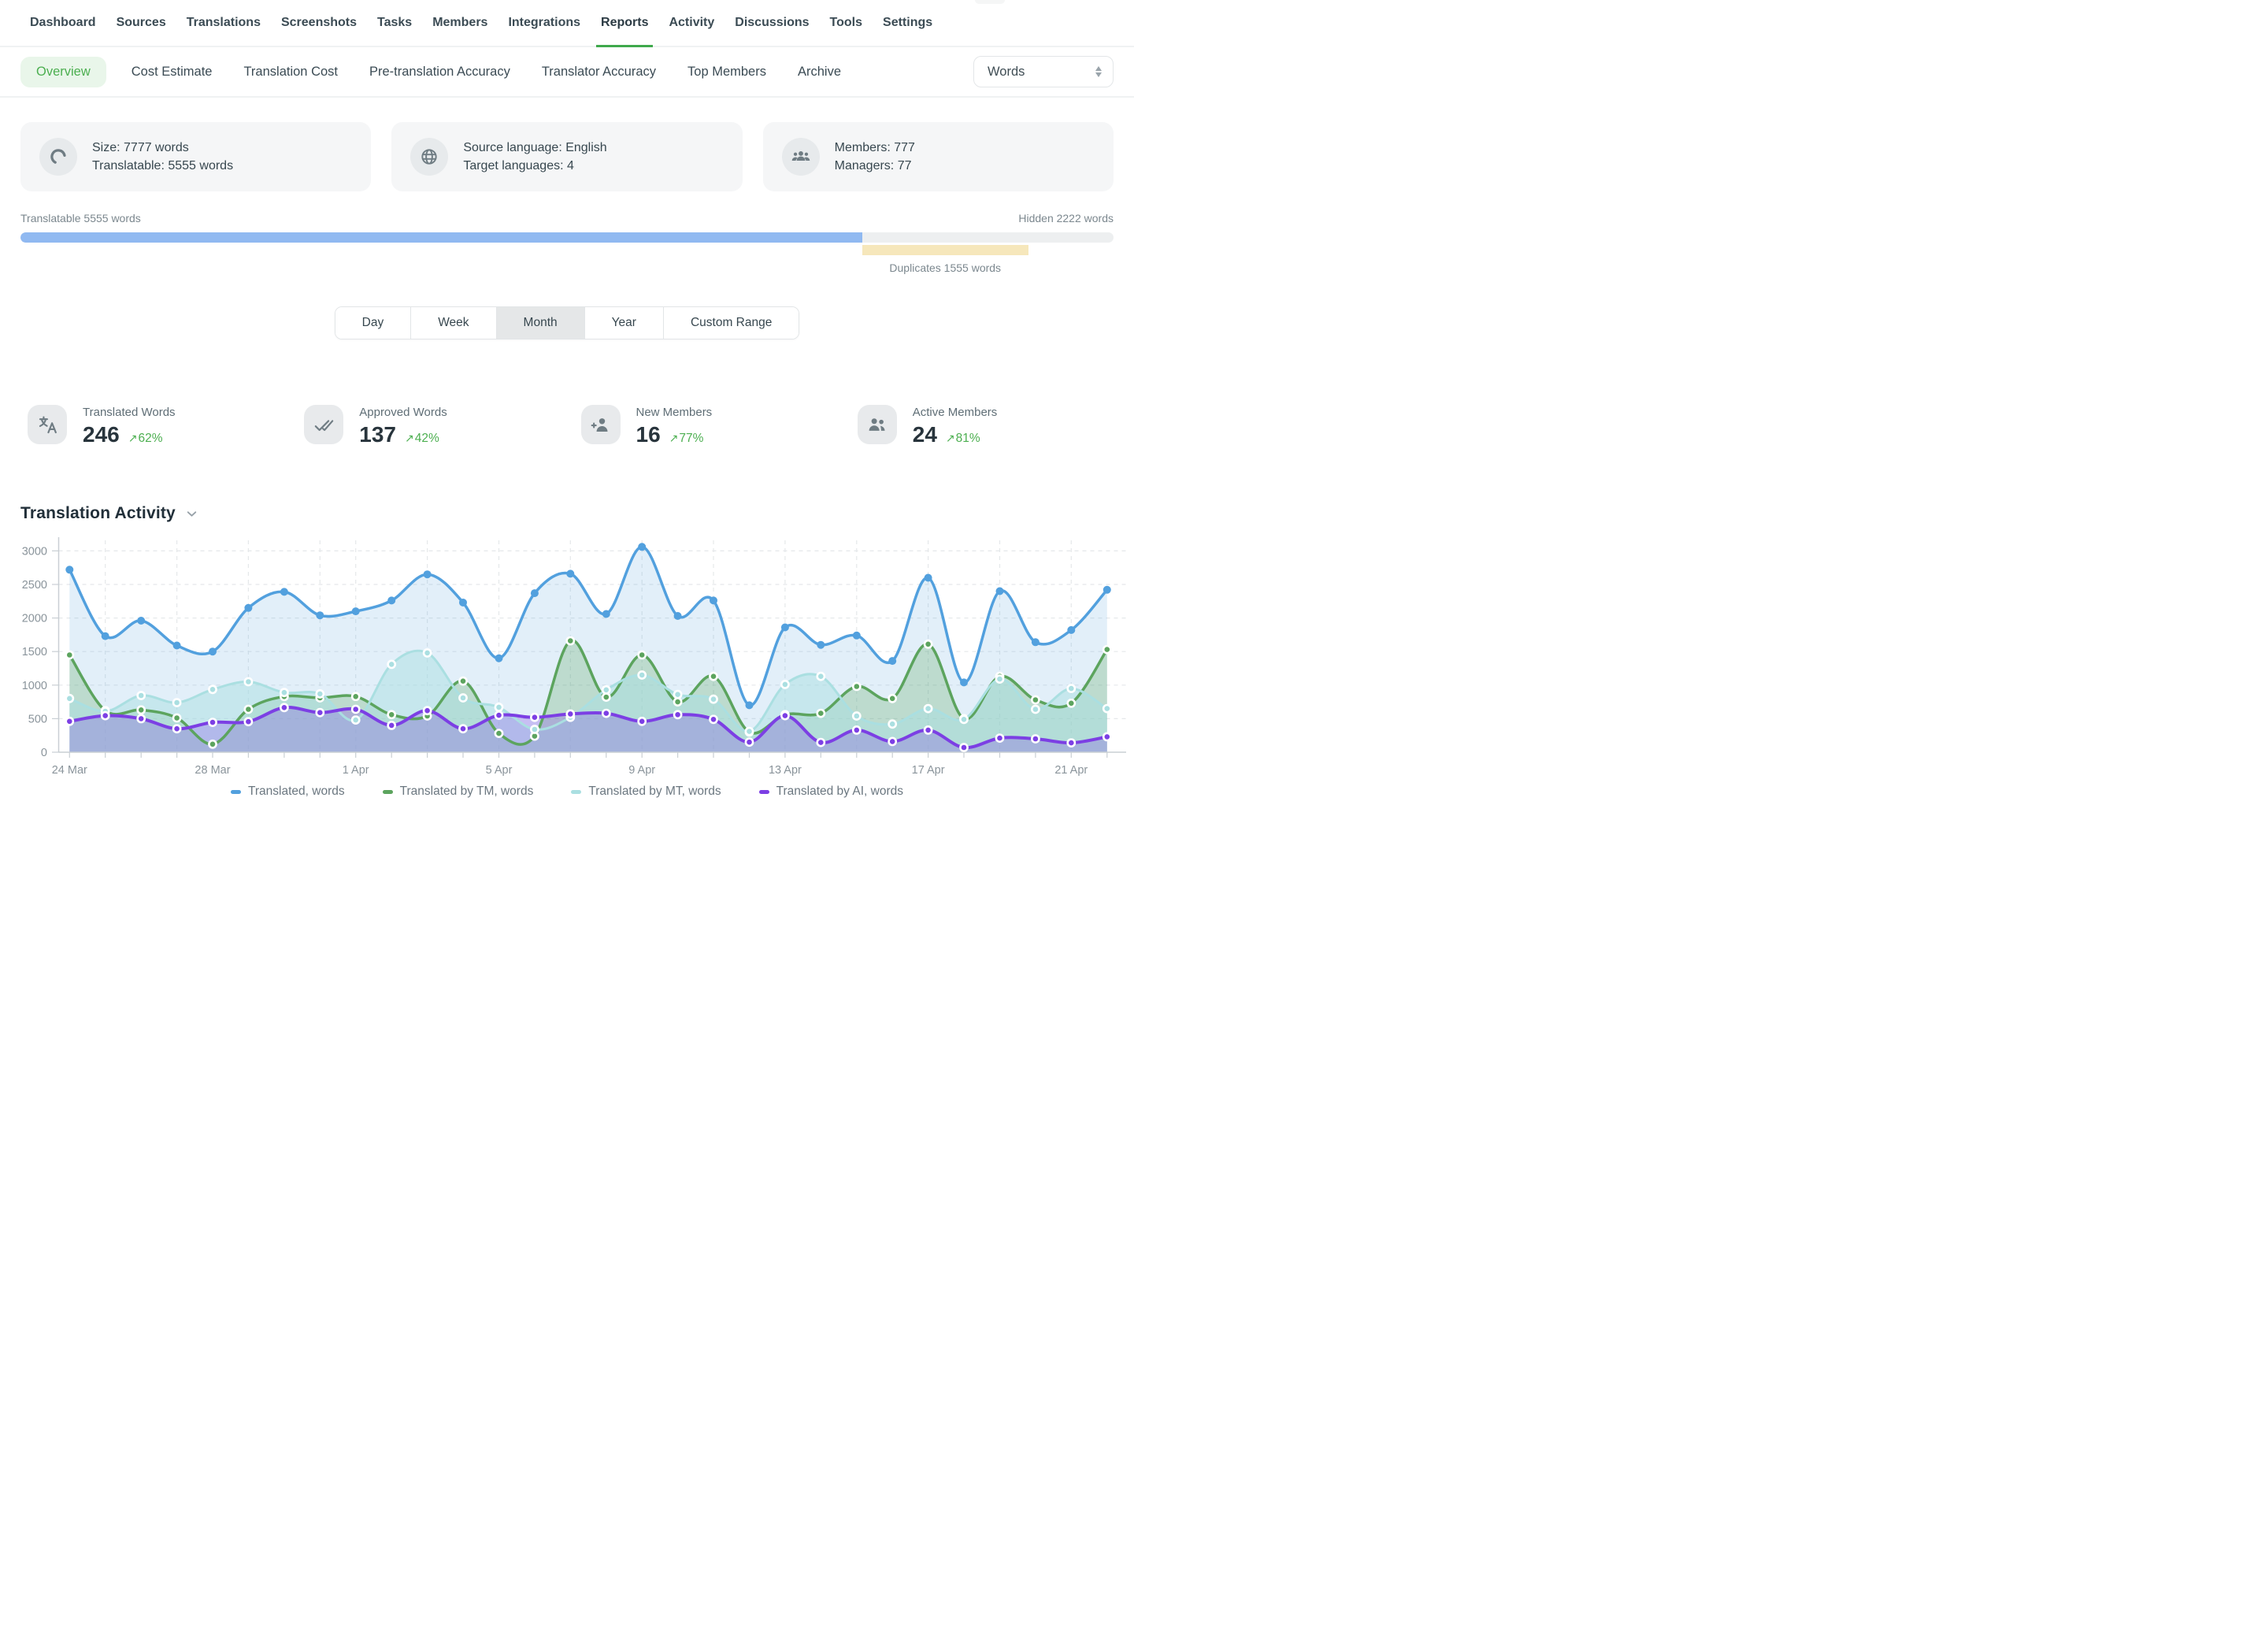 The width and height of the screenshot is (2268, 1647). I want to click on range-tab-month: Month, so click(539, 323).